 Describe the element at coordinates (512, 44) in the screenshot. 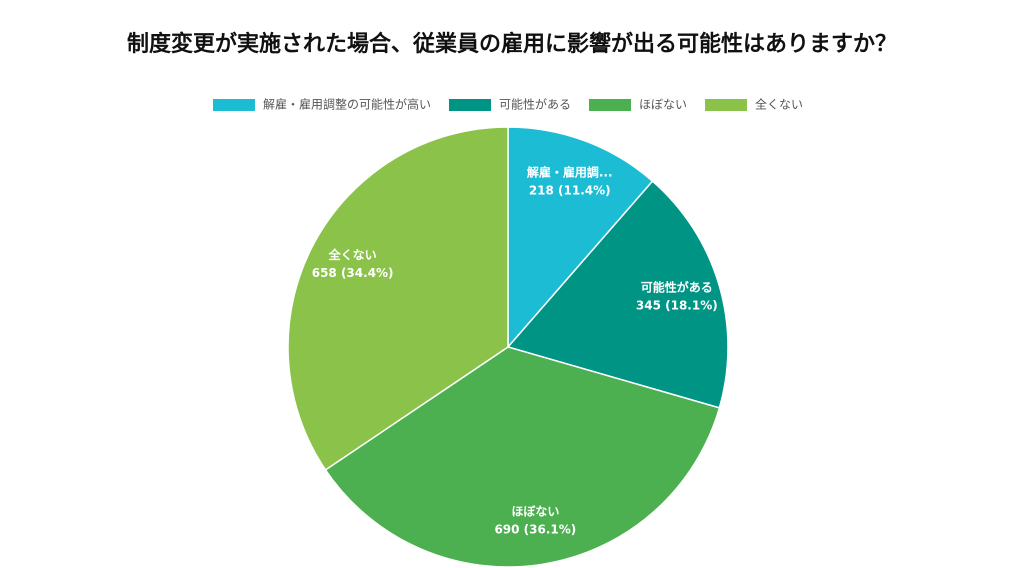

I see `chart-title: 制度変更が実施された場合、従業員の雇用に影響が出る可能性はありますか？` at that location.